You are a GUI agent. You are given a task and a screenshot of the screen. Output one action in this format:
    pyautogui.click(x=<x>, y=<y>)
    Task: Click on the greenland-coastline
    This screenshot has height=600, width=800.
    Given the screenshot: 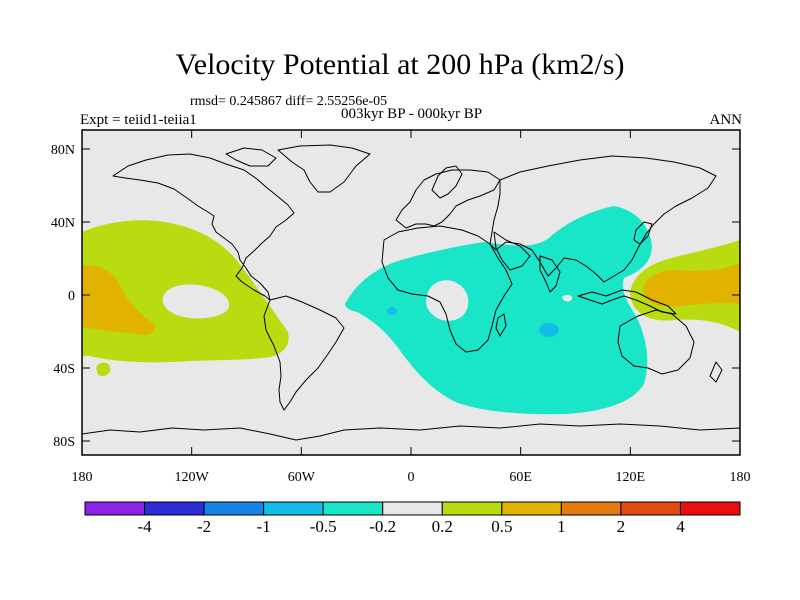 What is the action you would take?
    pyautogui.click(x=324, y=168)
    